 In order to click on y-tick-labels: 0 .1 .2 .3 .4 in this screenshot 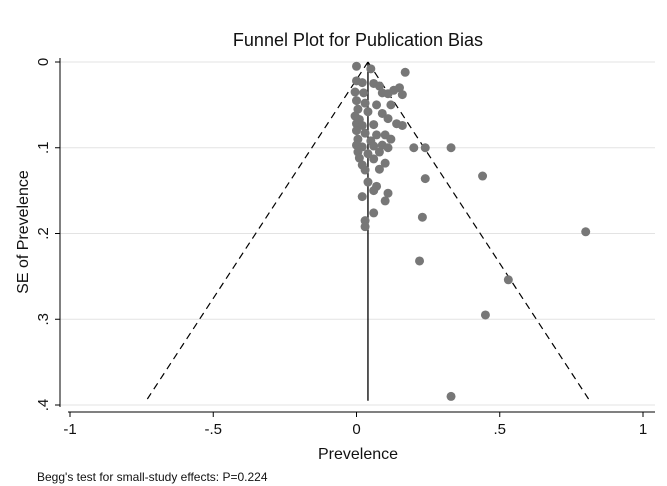, I will do `click(43, 234)`.